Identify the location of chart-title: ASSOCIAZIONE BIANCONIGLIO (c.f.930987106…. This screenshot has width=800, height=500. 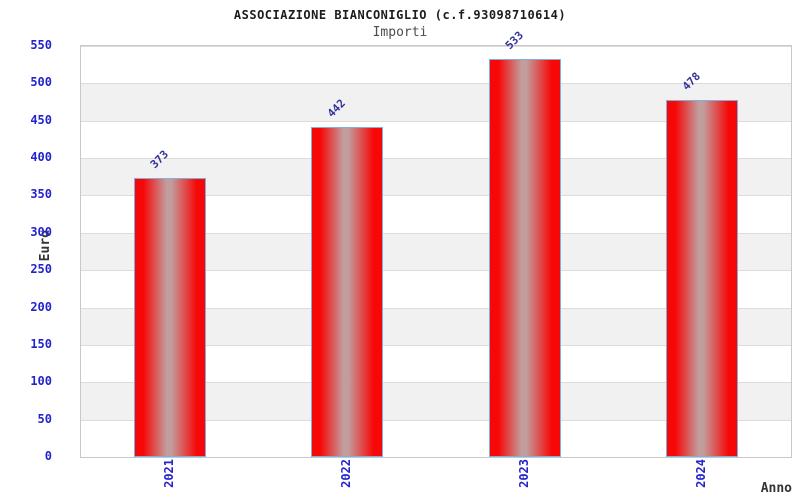
(400, 15).